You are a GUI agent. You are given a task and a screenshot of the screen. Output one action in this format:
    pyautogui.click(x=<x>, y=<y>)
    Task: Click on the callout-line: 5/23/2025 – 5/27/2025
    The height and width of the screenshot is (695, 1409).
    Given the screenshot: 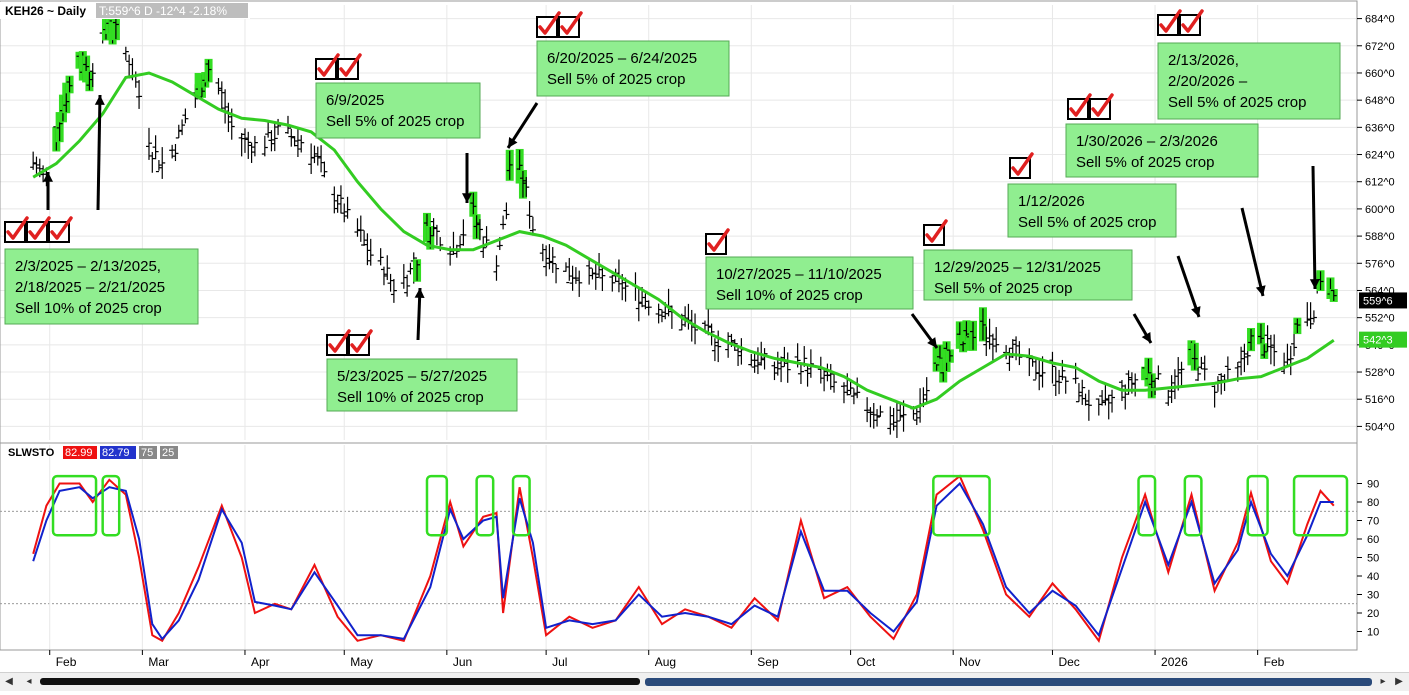 What is the action you would take?
    pyautogui.click(x=412, y=376)
    